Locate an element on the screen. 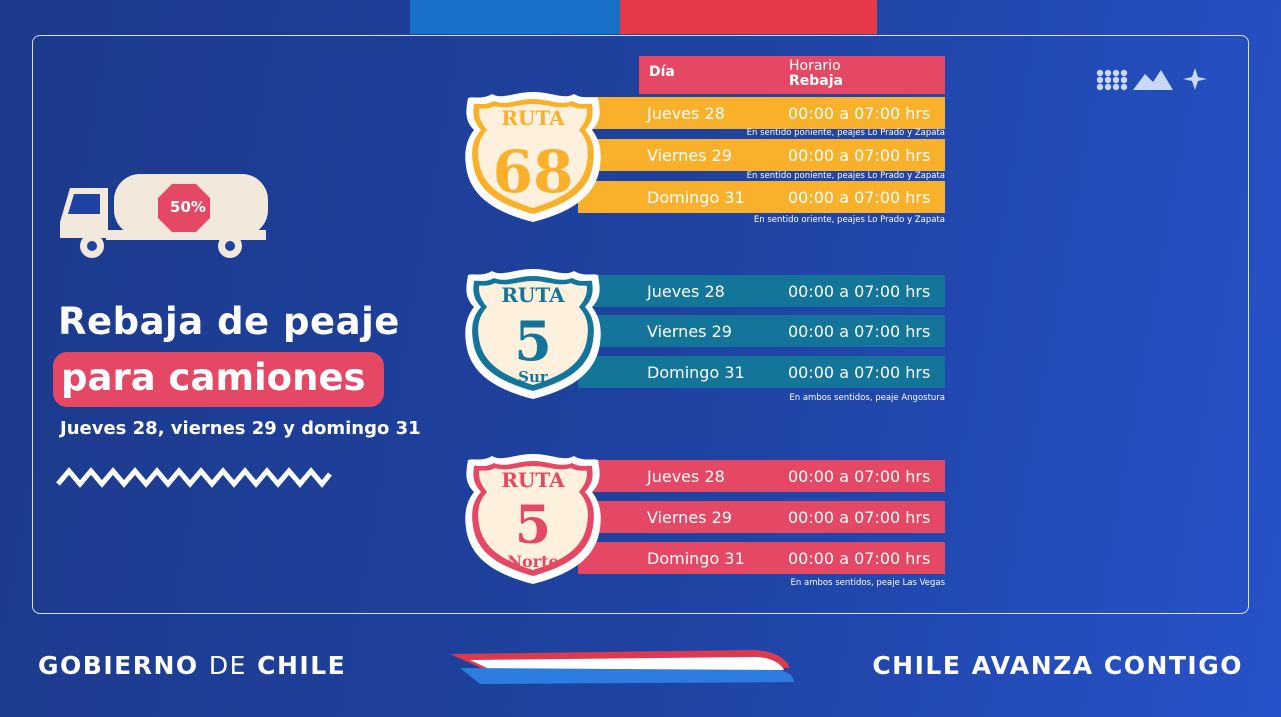 The width and height of the screenshot is (1281, 717). footer-chile: CHILE is located at coordinates (302, 665).